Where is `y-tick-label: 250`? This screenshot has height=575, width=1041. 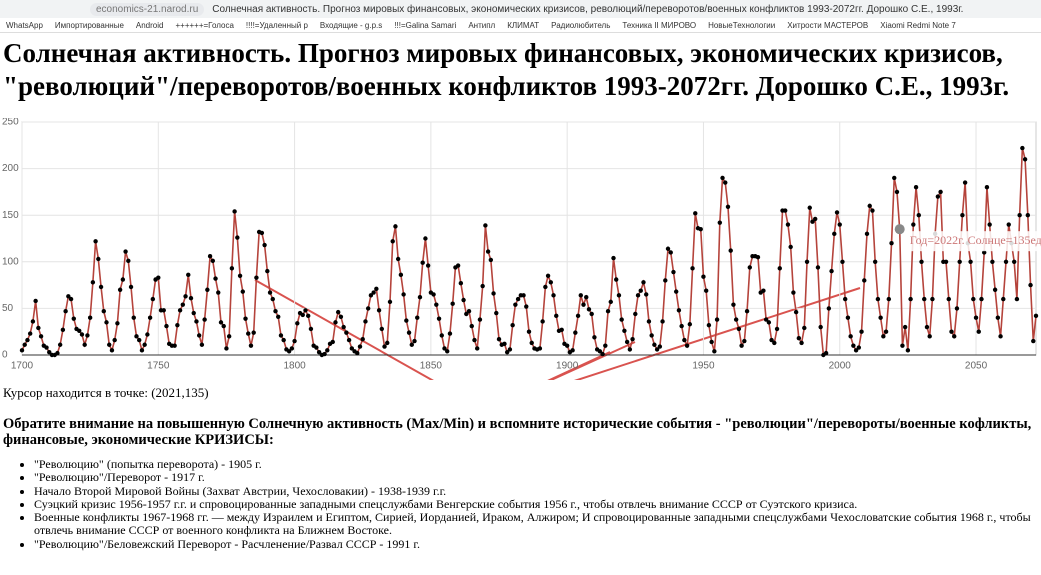
y-tick-label: 250 is located at coordinates (10, 123).